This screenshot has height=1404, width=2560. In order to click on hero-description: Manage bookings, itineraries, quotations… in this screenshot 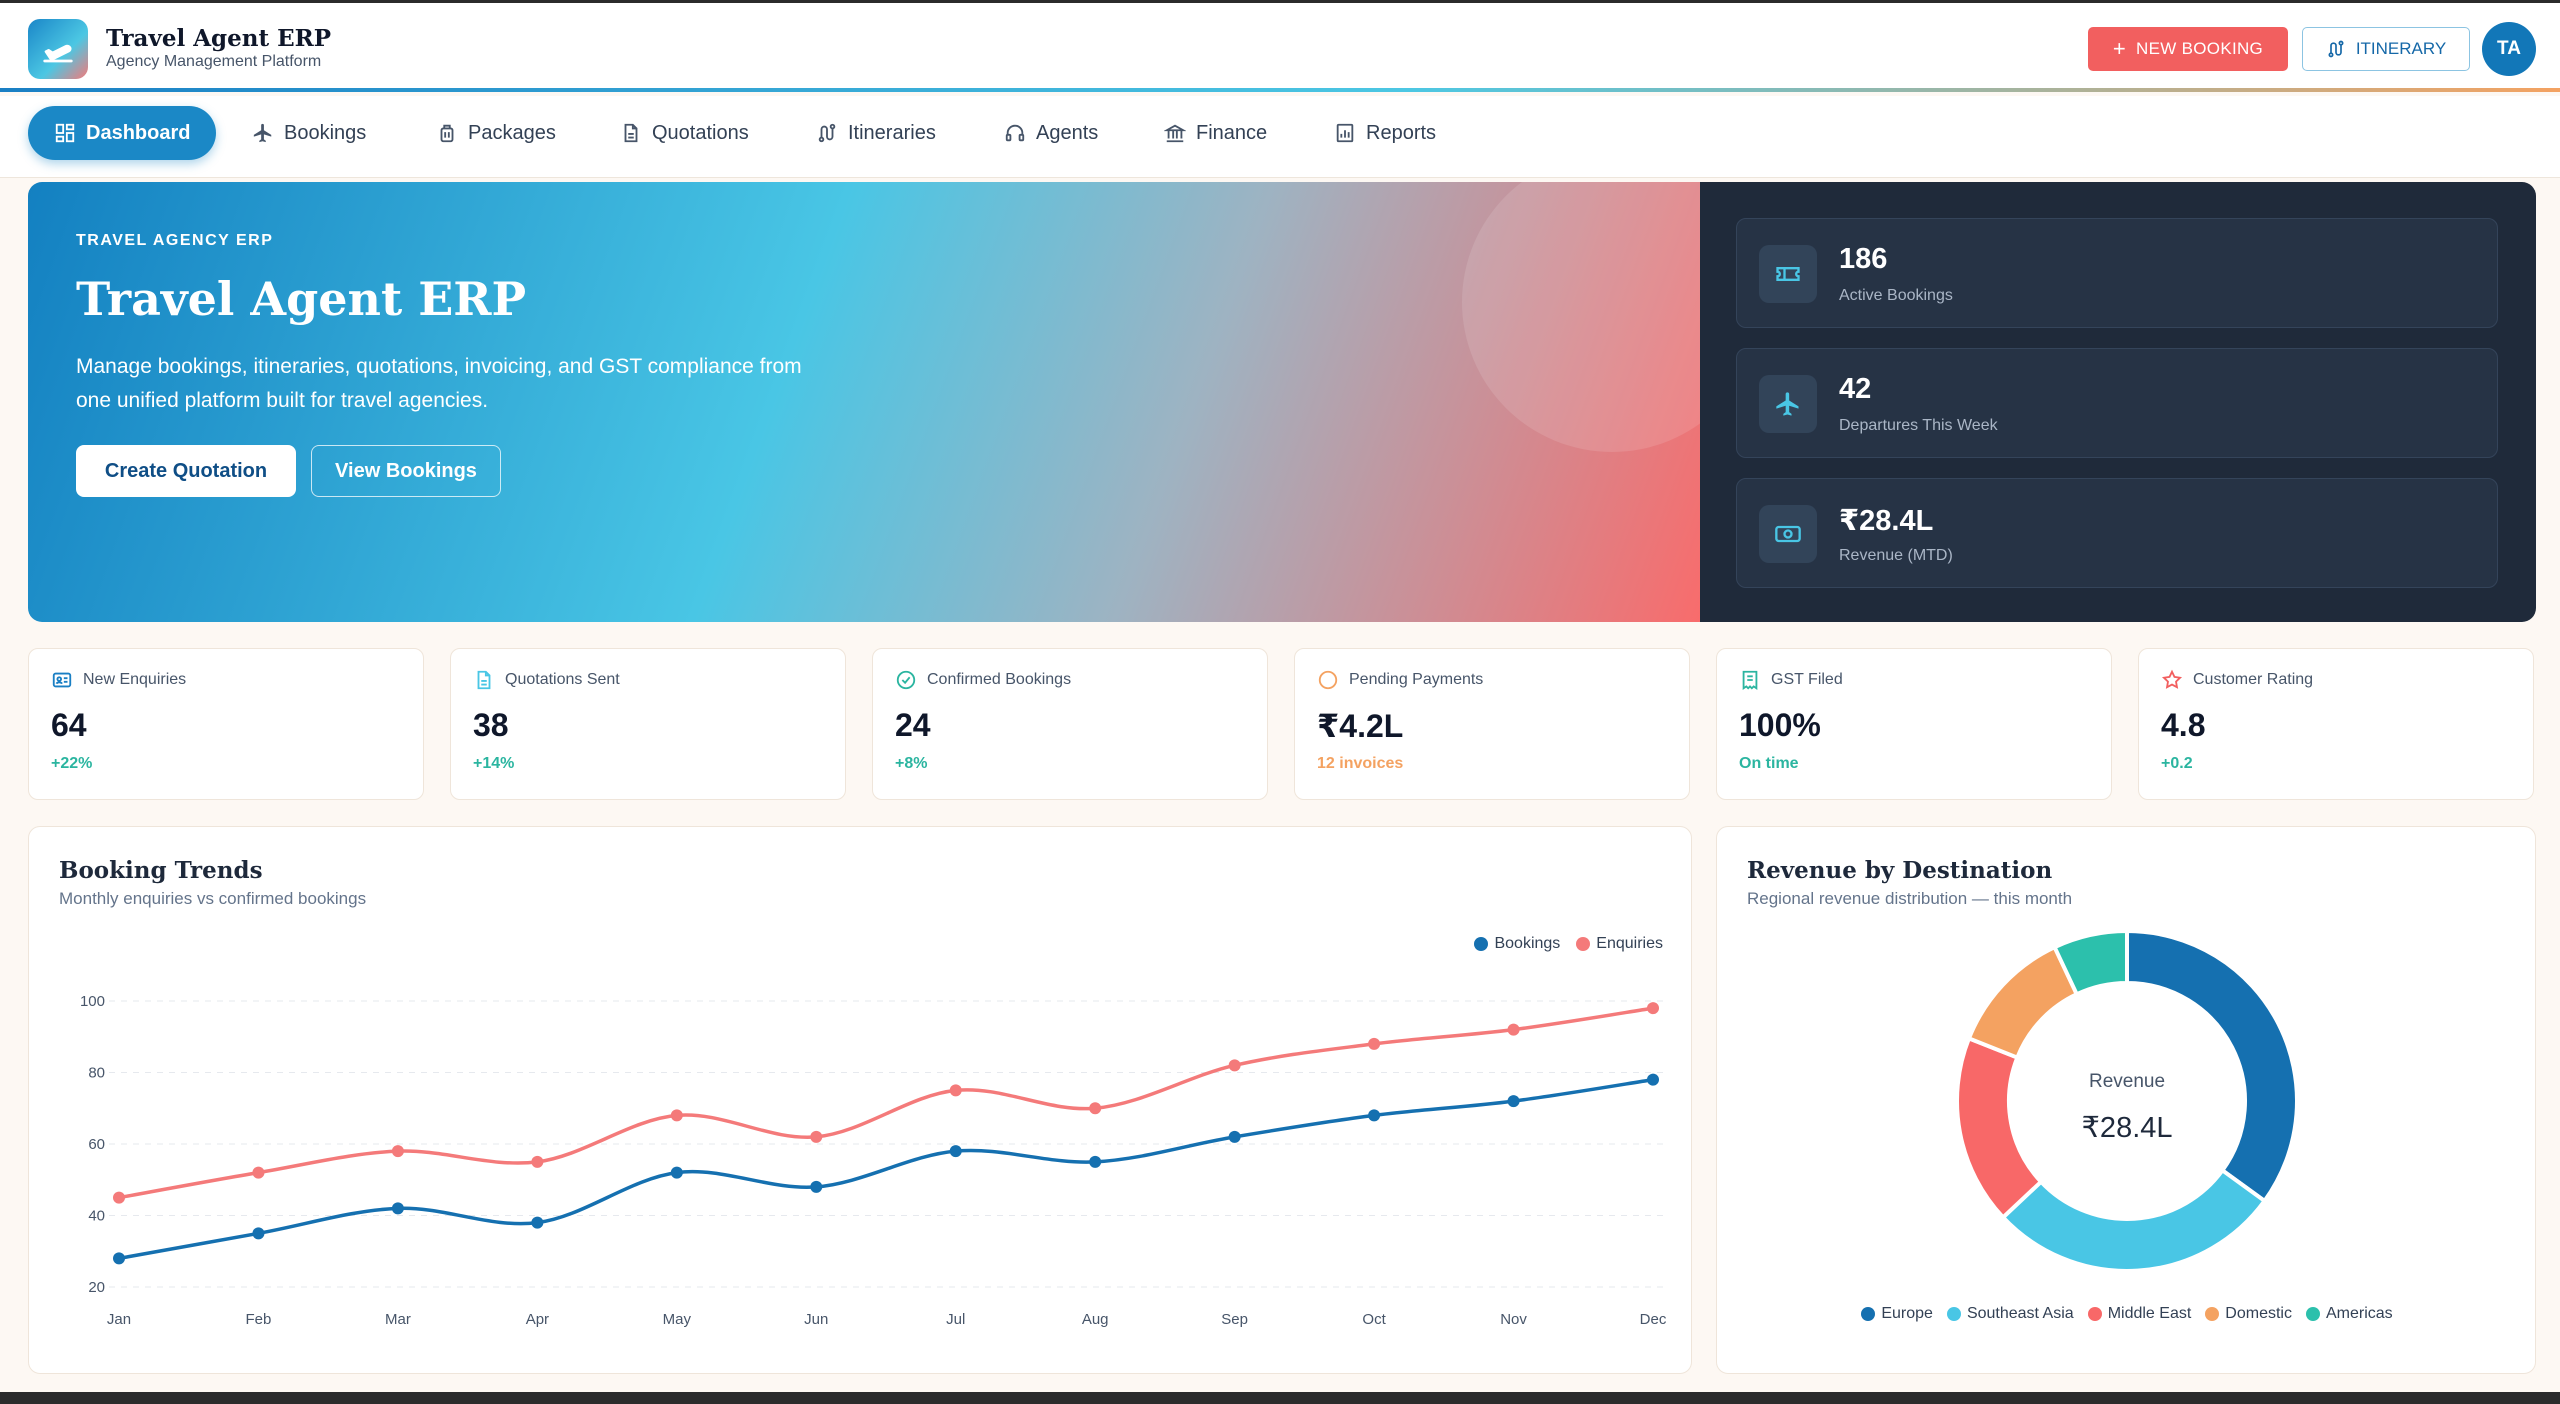, I will do `click(439, 383)`.